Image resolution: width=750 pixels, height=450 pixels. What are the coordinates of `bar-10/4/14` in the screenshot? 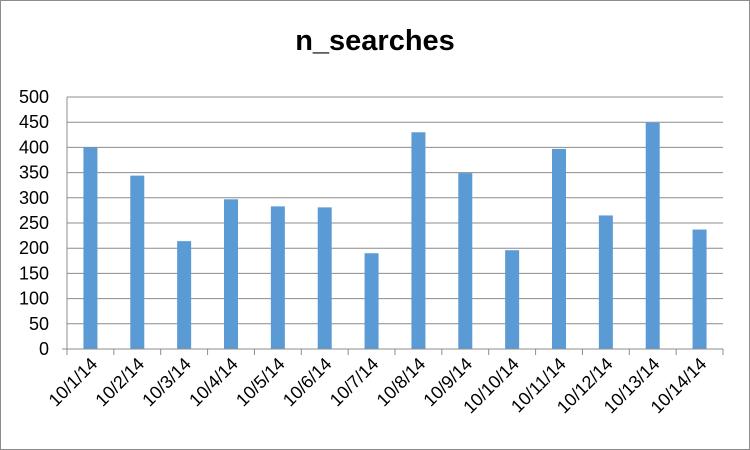 It's located at (231, 274).